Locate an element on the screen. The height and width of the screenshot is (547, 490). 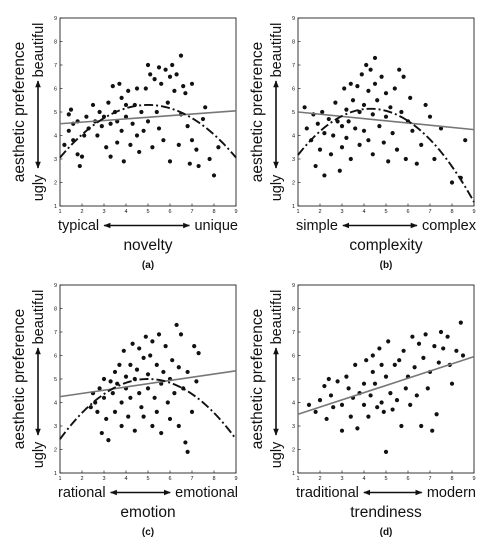
x-axis-high-label: emotional is located at coordinates (206, 493).